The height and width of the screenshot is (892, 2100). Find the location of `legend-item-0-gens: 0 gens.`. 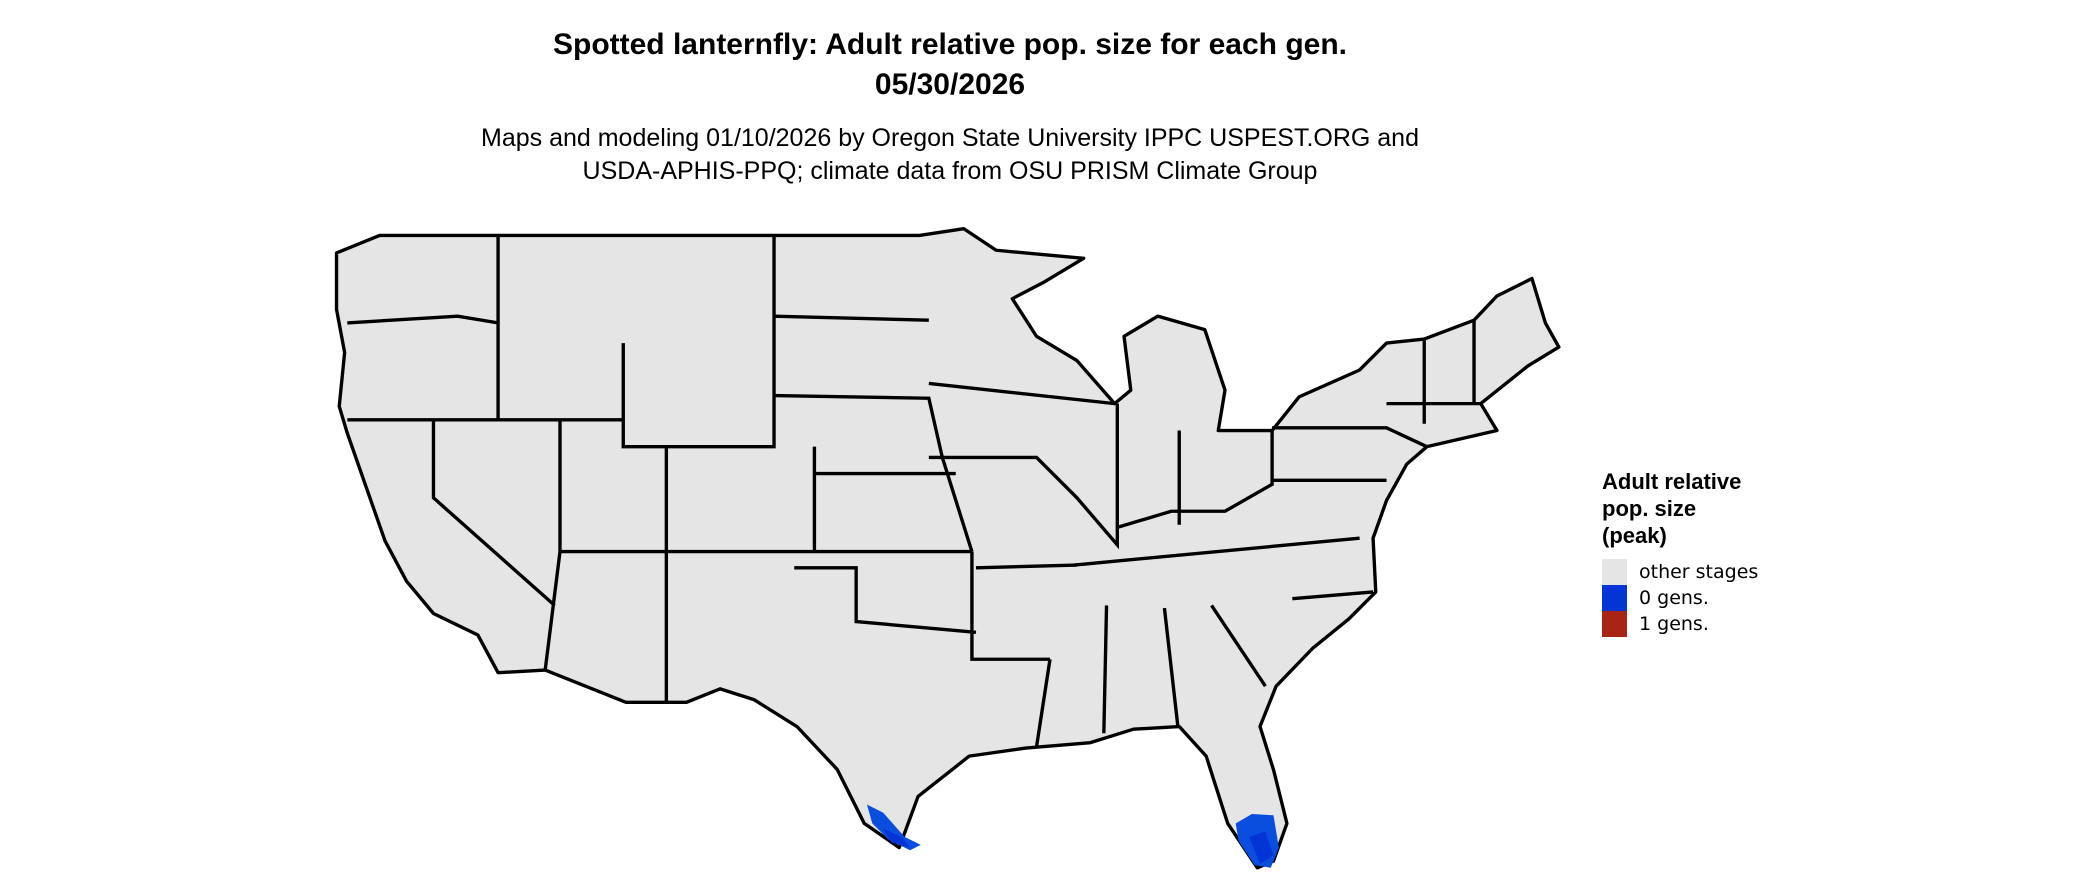

legend-item-0-gens: 0 gens. is located at coordinates (1702, 598).